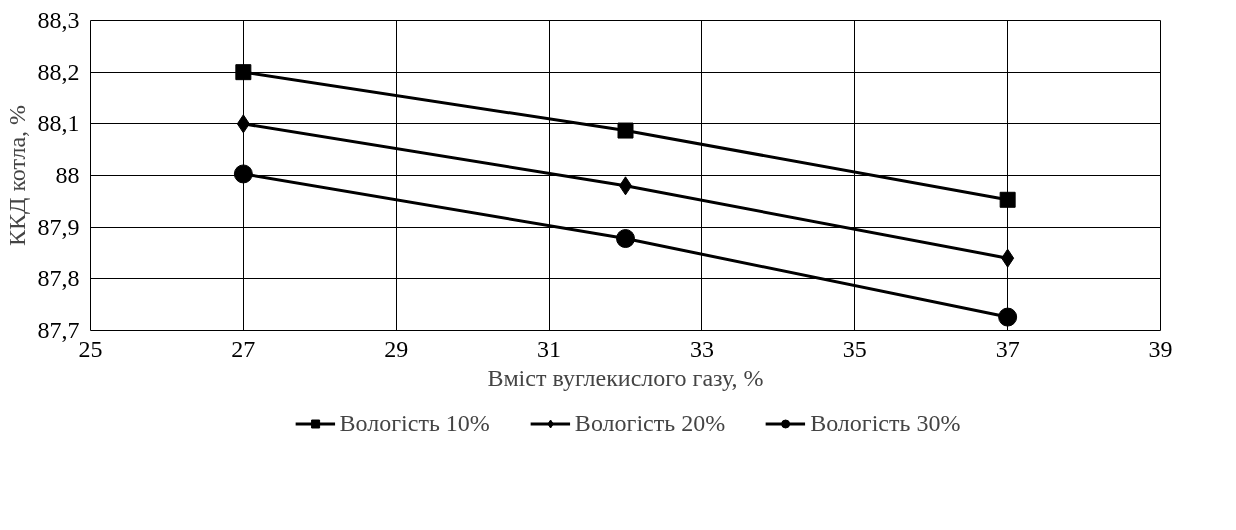  Describe the element at coordinates (16, 175) in the screenshot. I see `y-axis-title: ККД котла, %` at that location.